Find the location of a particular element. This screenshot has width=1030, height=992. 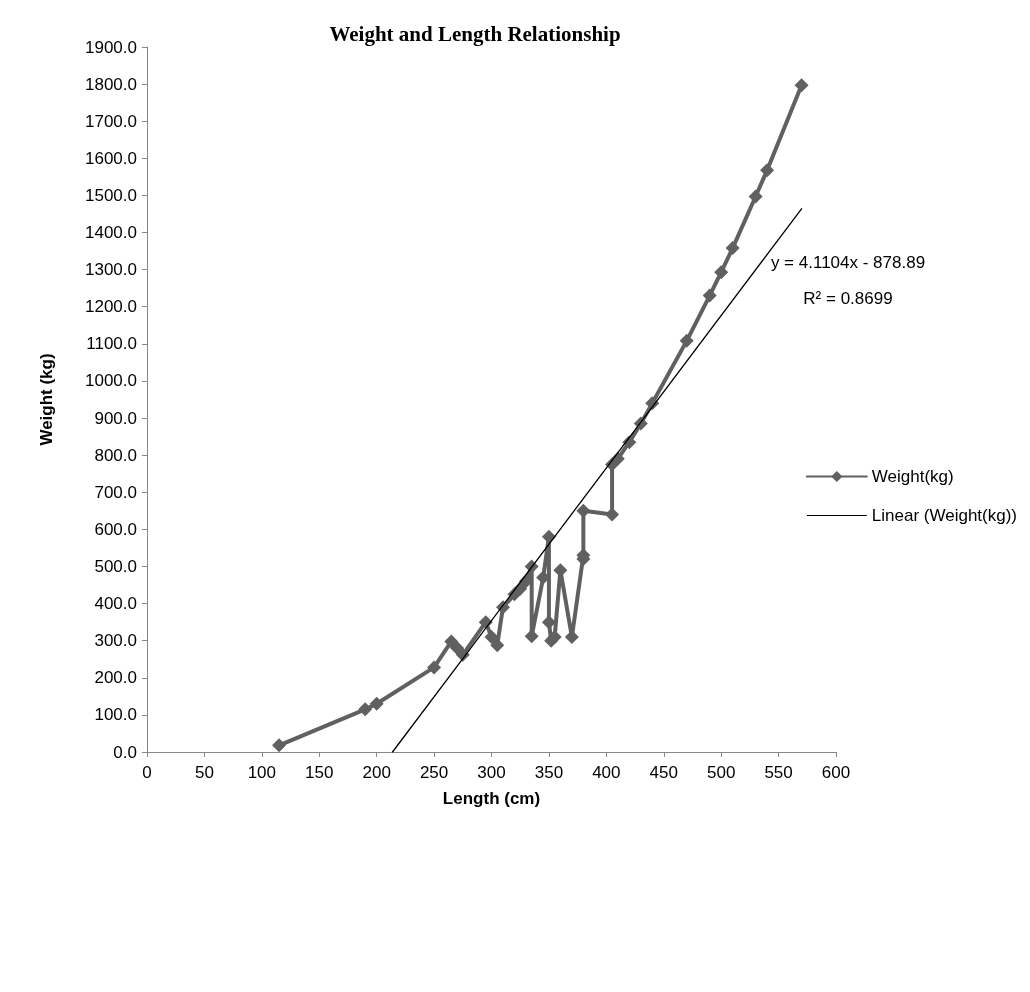

y-tick-label: 300.0 is located at coordinates (115, 641).